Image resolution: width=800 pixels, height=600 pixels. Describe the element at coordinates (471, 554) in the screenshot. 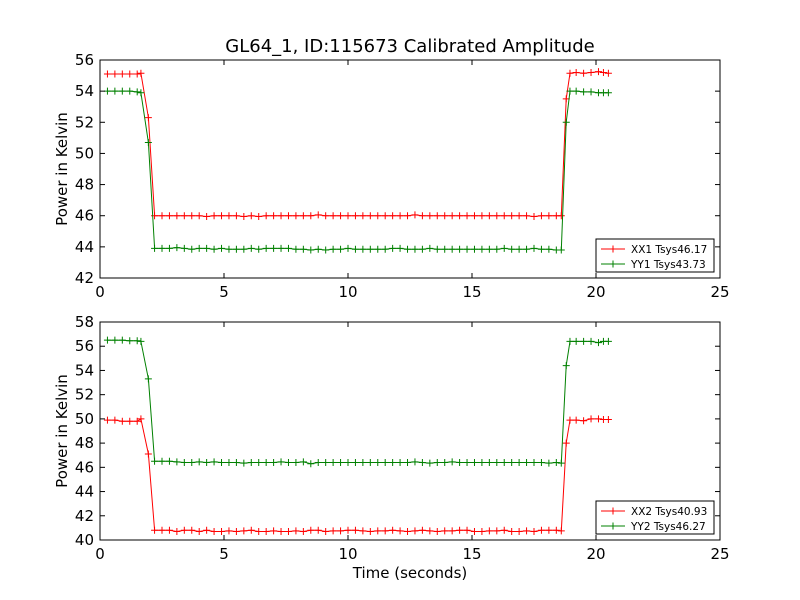

I see `bottom-panel-x-tick-label: 15` at that location.